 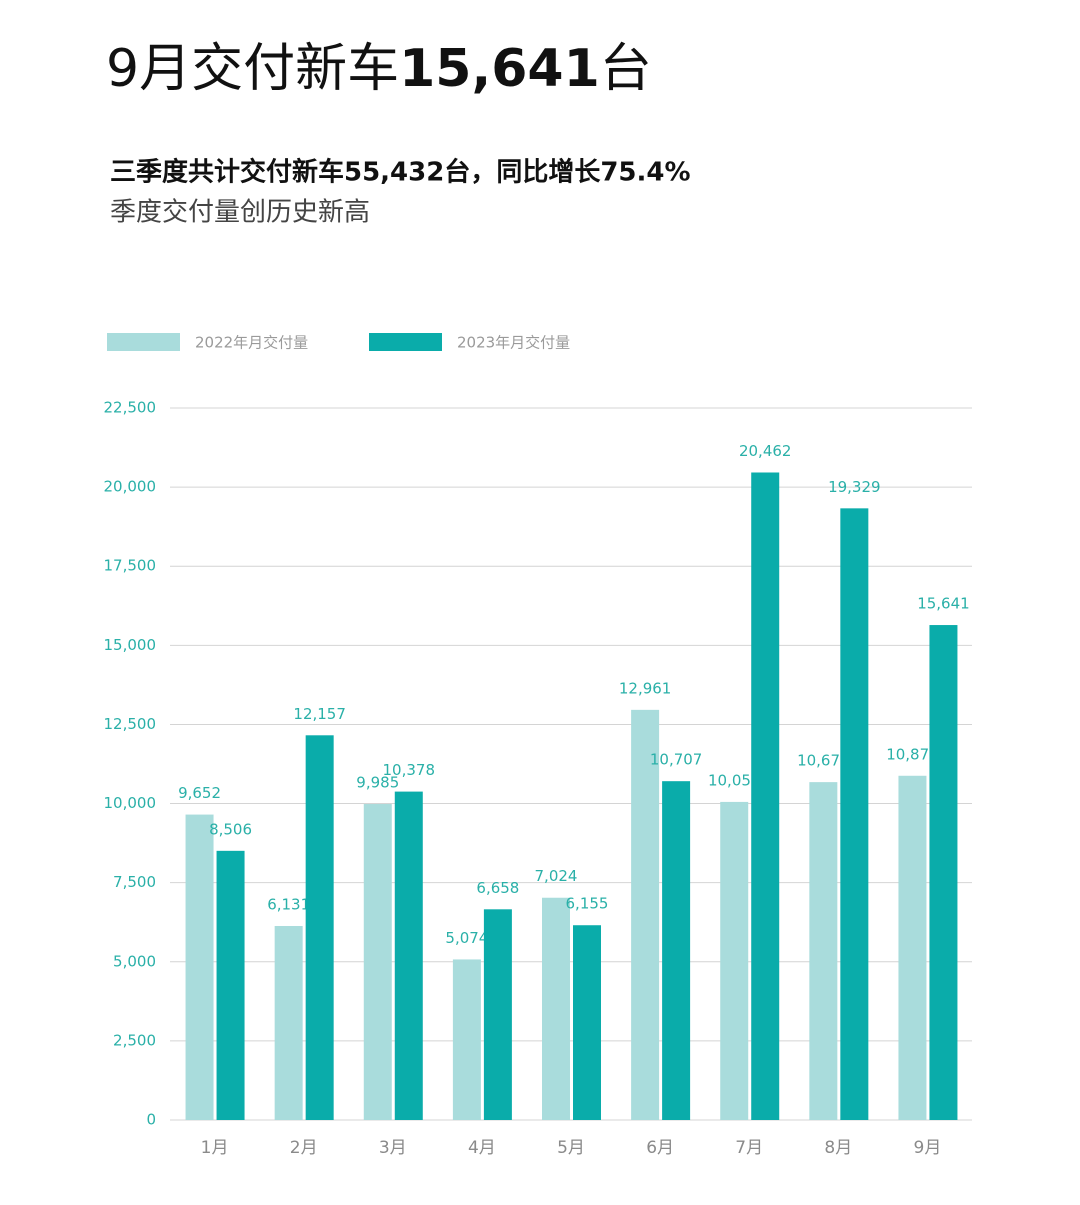 I want to click on data-label: 10,378, so click(x=409, y=770).